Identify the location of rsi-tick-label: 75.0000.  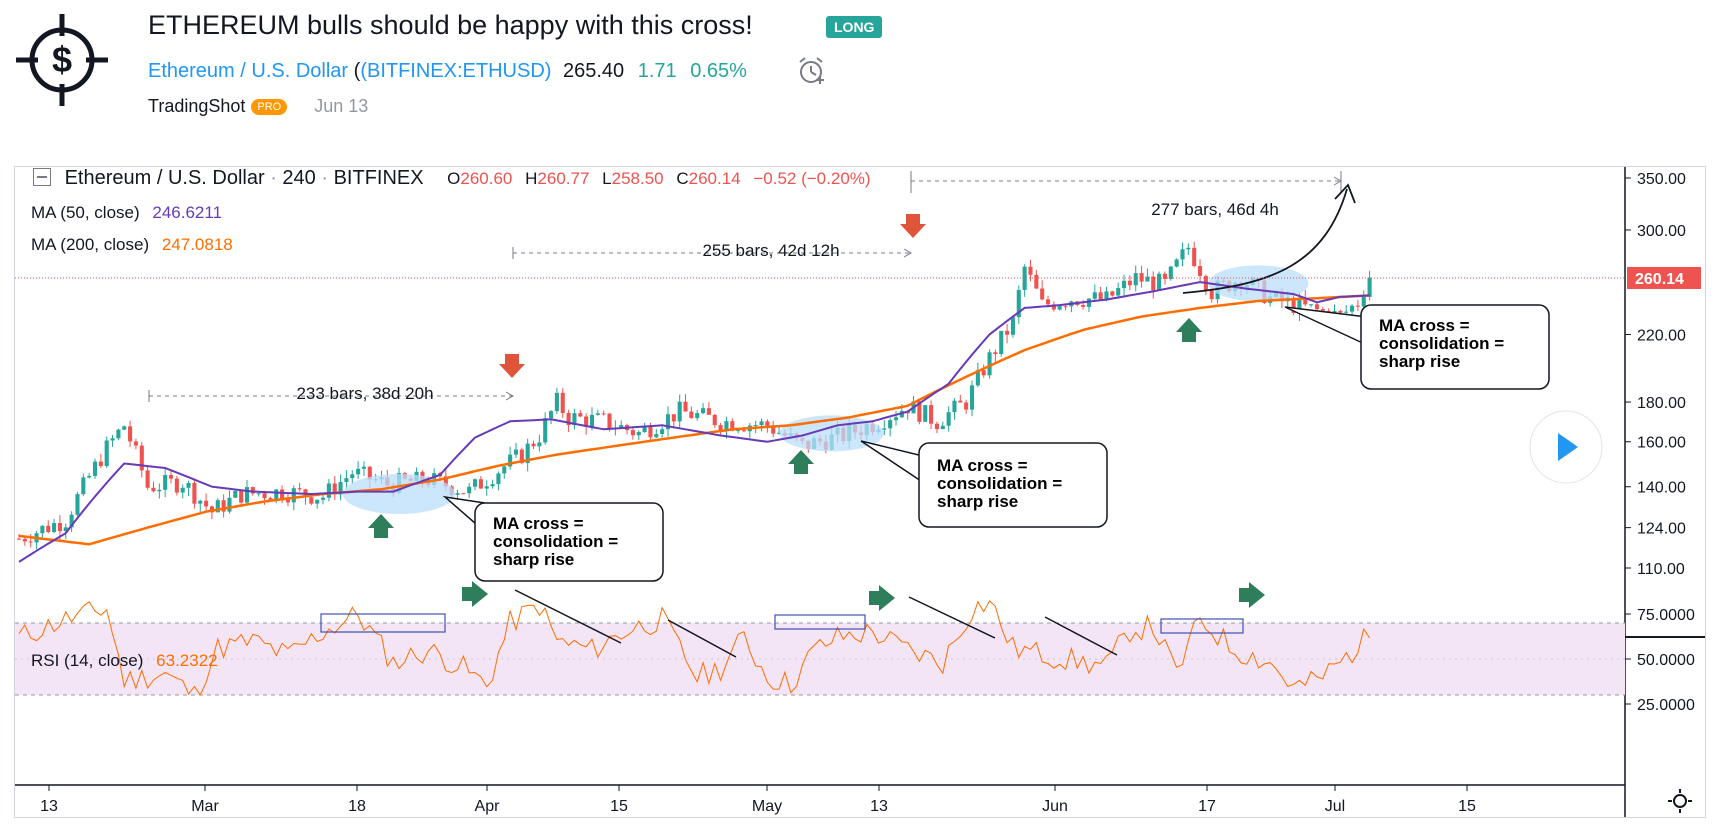
(1666, 615).